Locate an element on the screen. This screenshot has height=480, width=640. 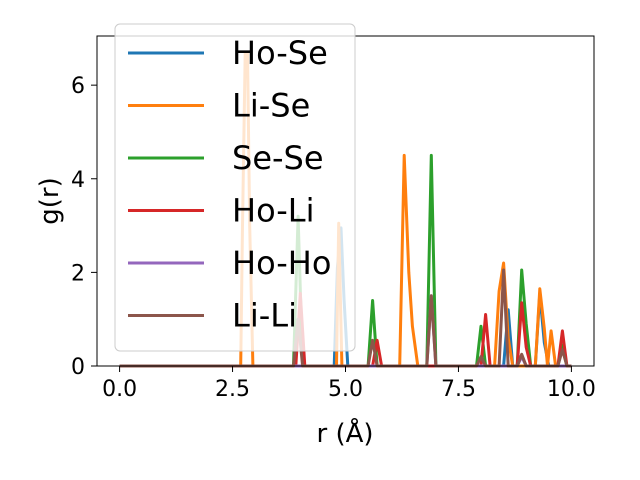
x-axis-label: r (Å) is located at coordinates (344, 433).